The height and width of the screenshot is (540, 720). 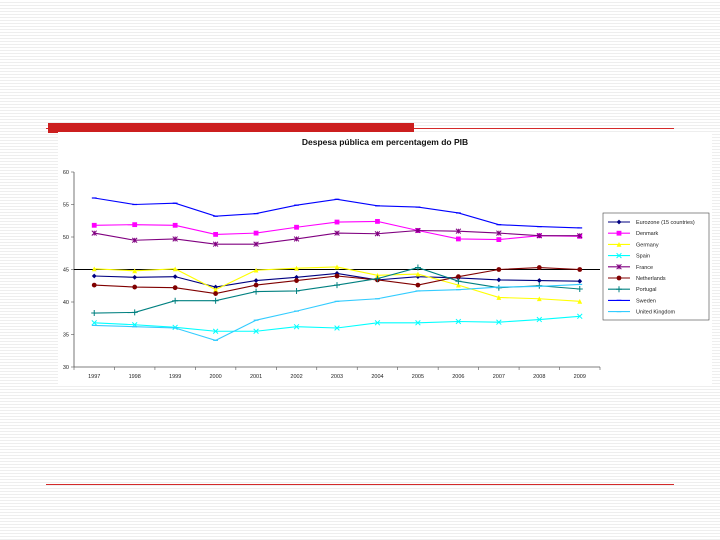 I want to click on legend-label: France, so click(x=644, y=268).